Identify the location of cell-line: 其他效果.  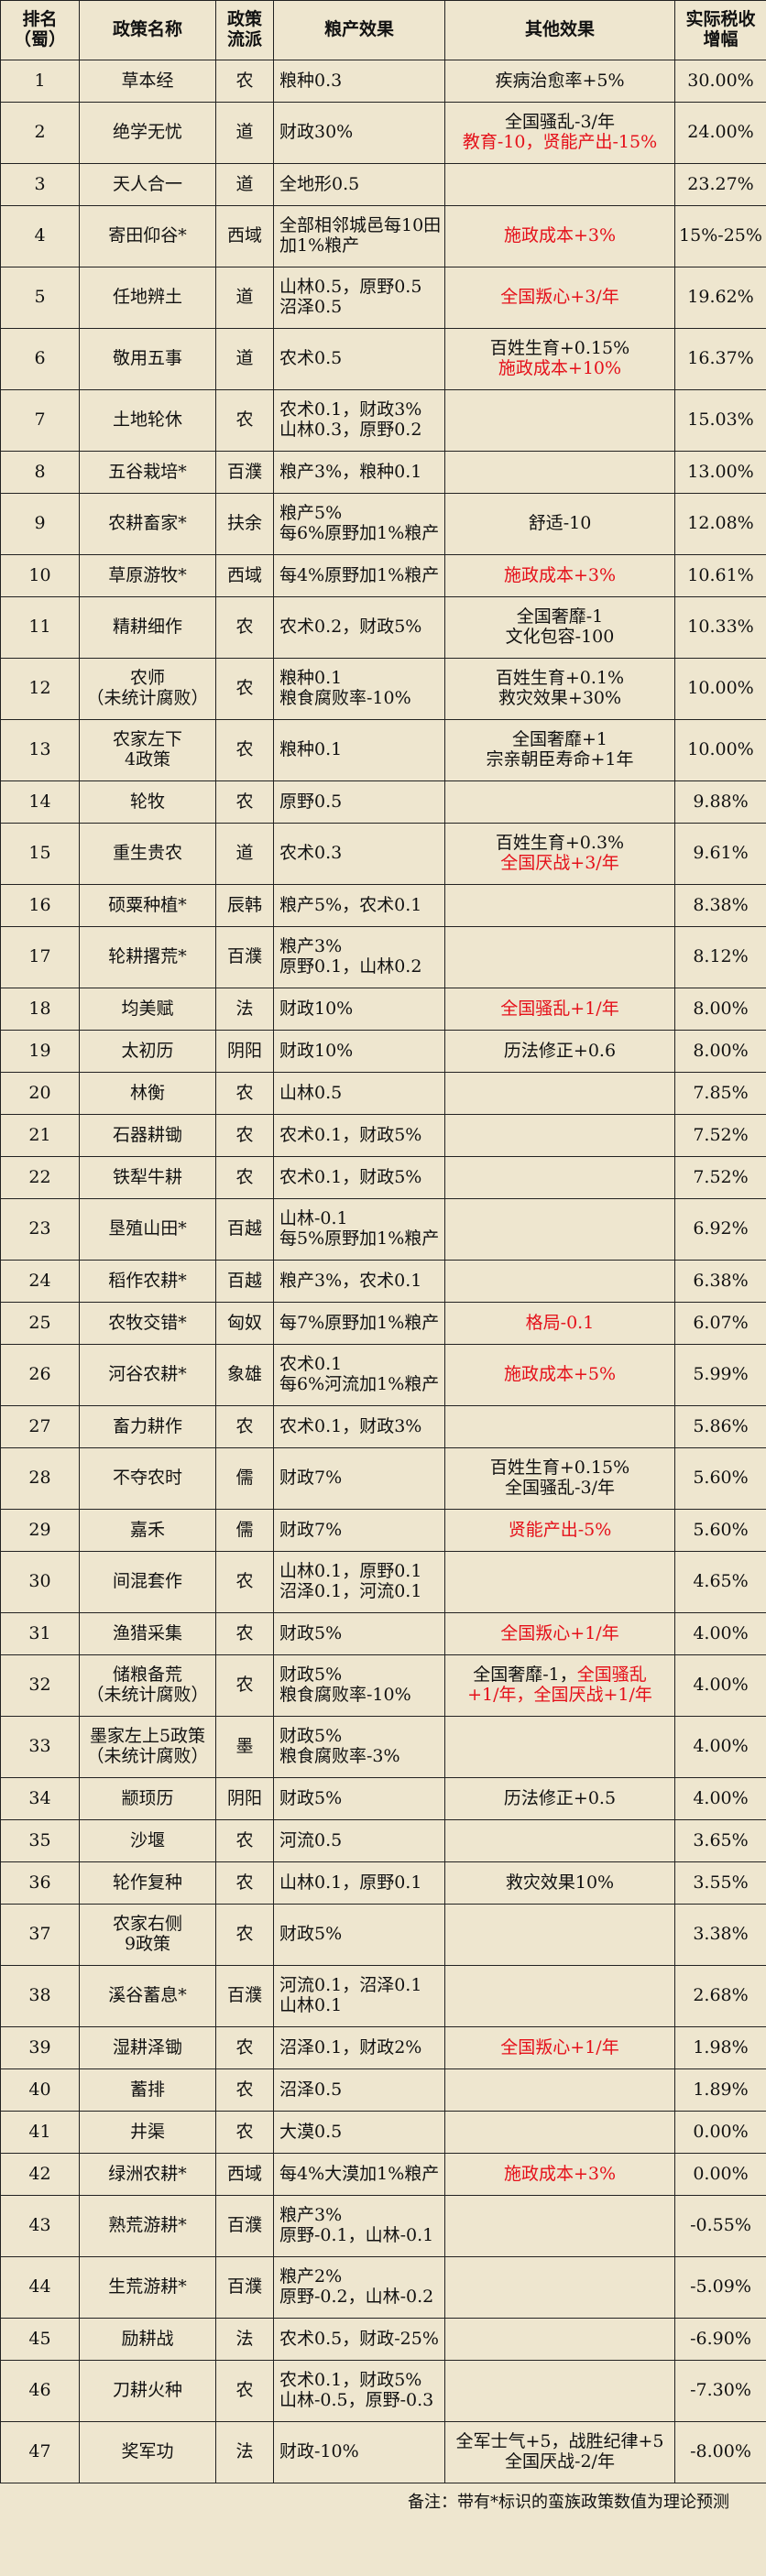
(559, 29).